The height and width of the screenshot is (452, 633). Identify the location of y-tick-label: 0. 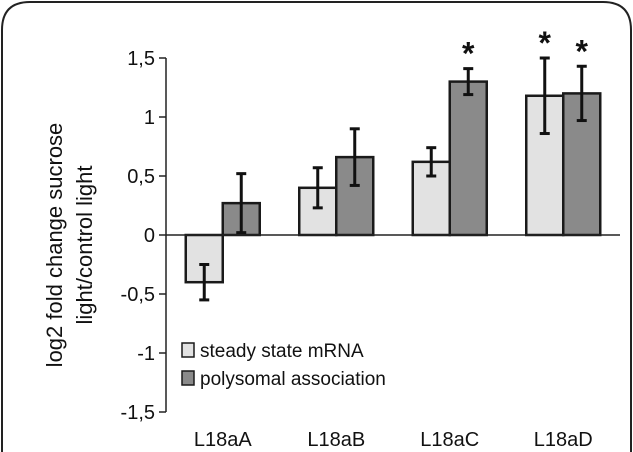
(149, 236).